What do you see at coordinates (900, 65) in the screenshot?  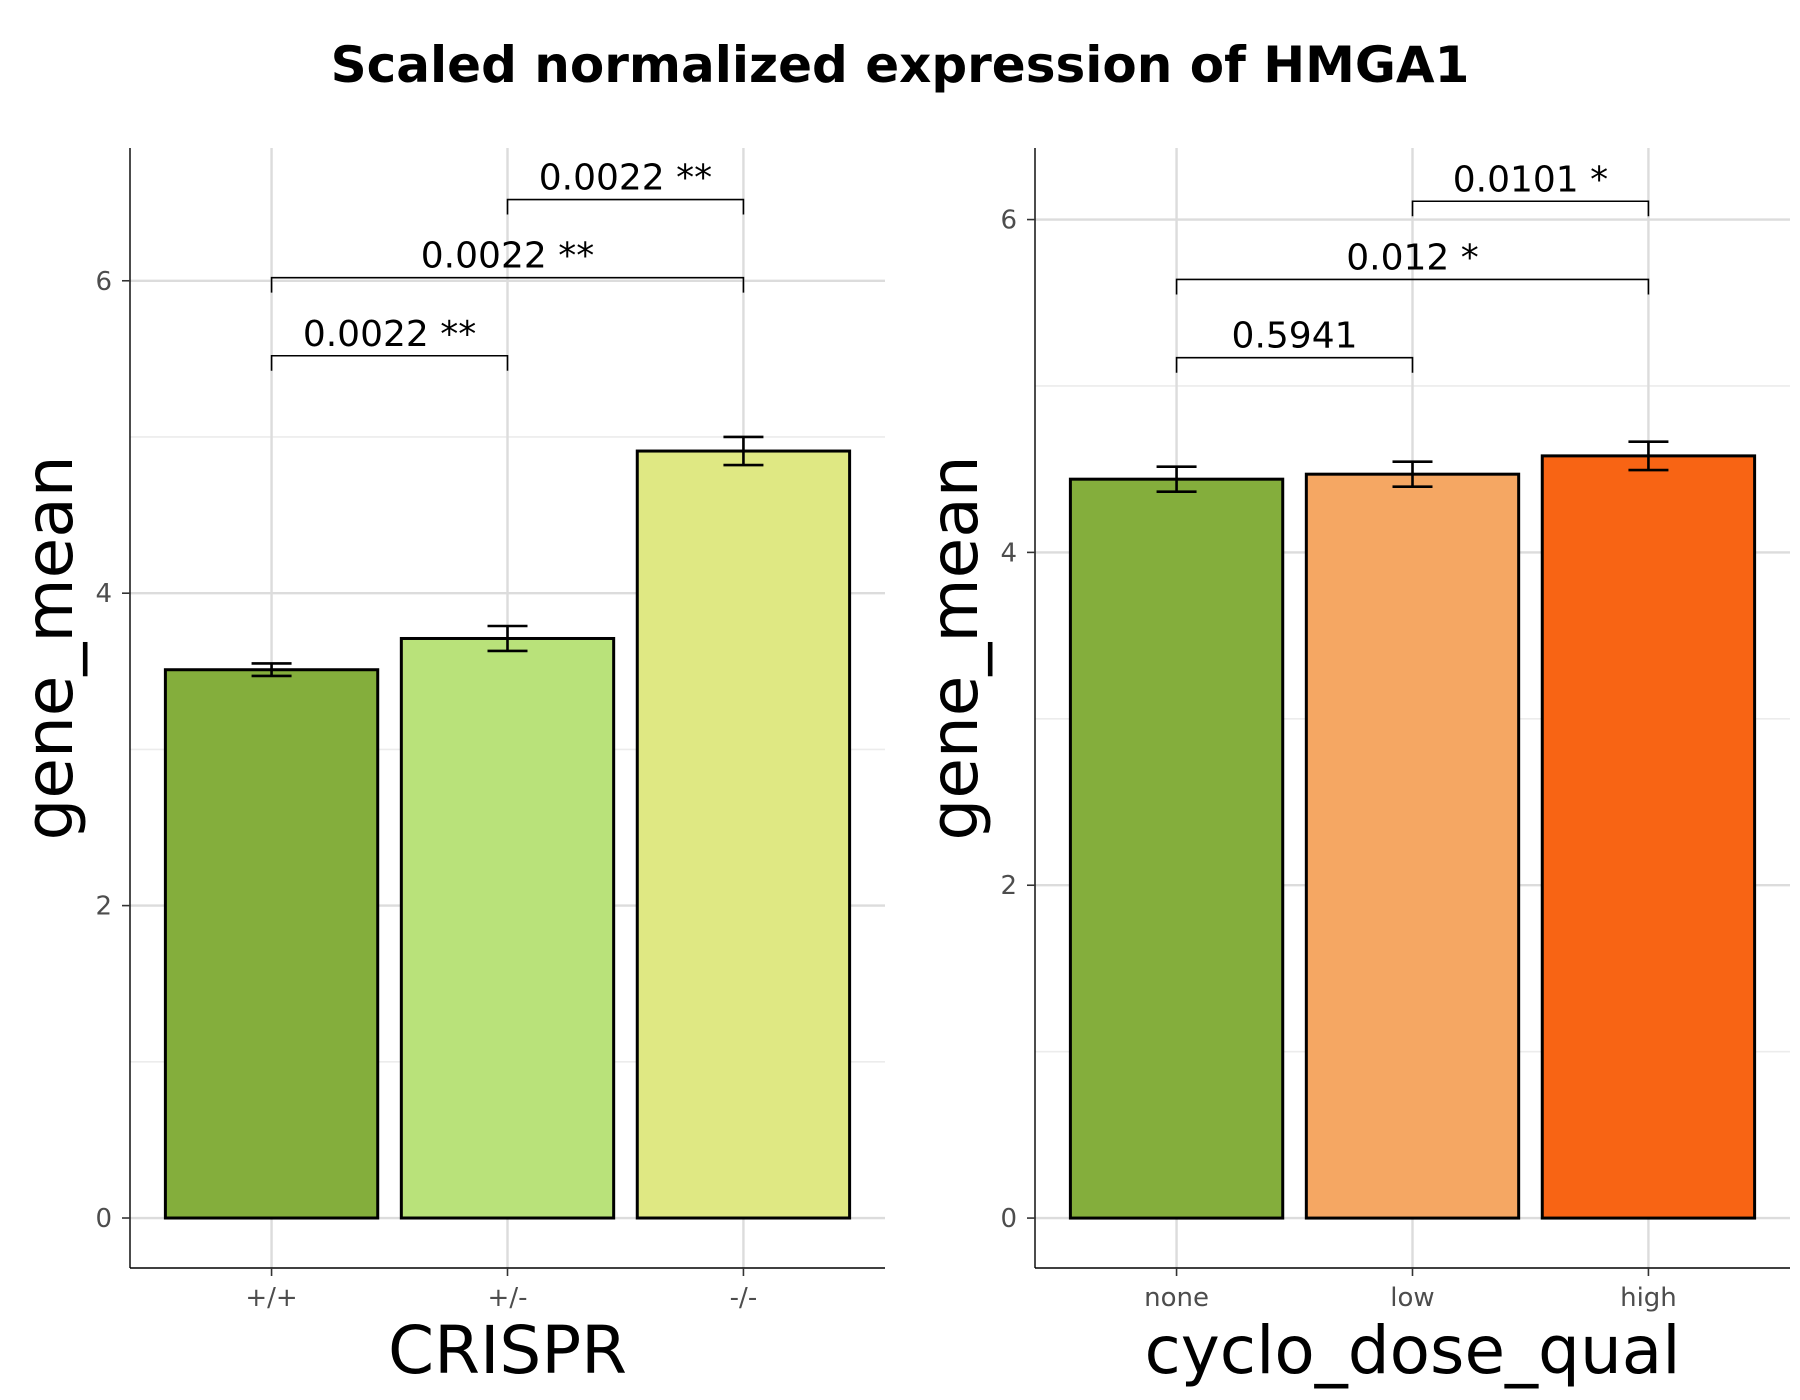 I see `chart-title: Scaled normalized expression of HMGA1` at bounding box center [900, 65].